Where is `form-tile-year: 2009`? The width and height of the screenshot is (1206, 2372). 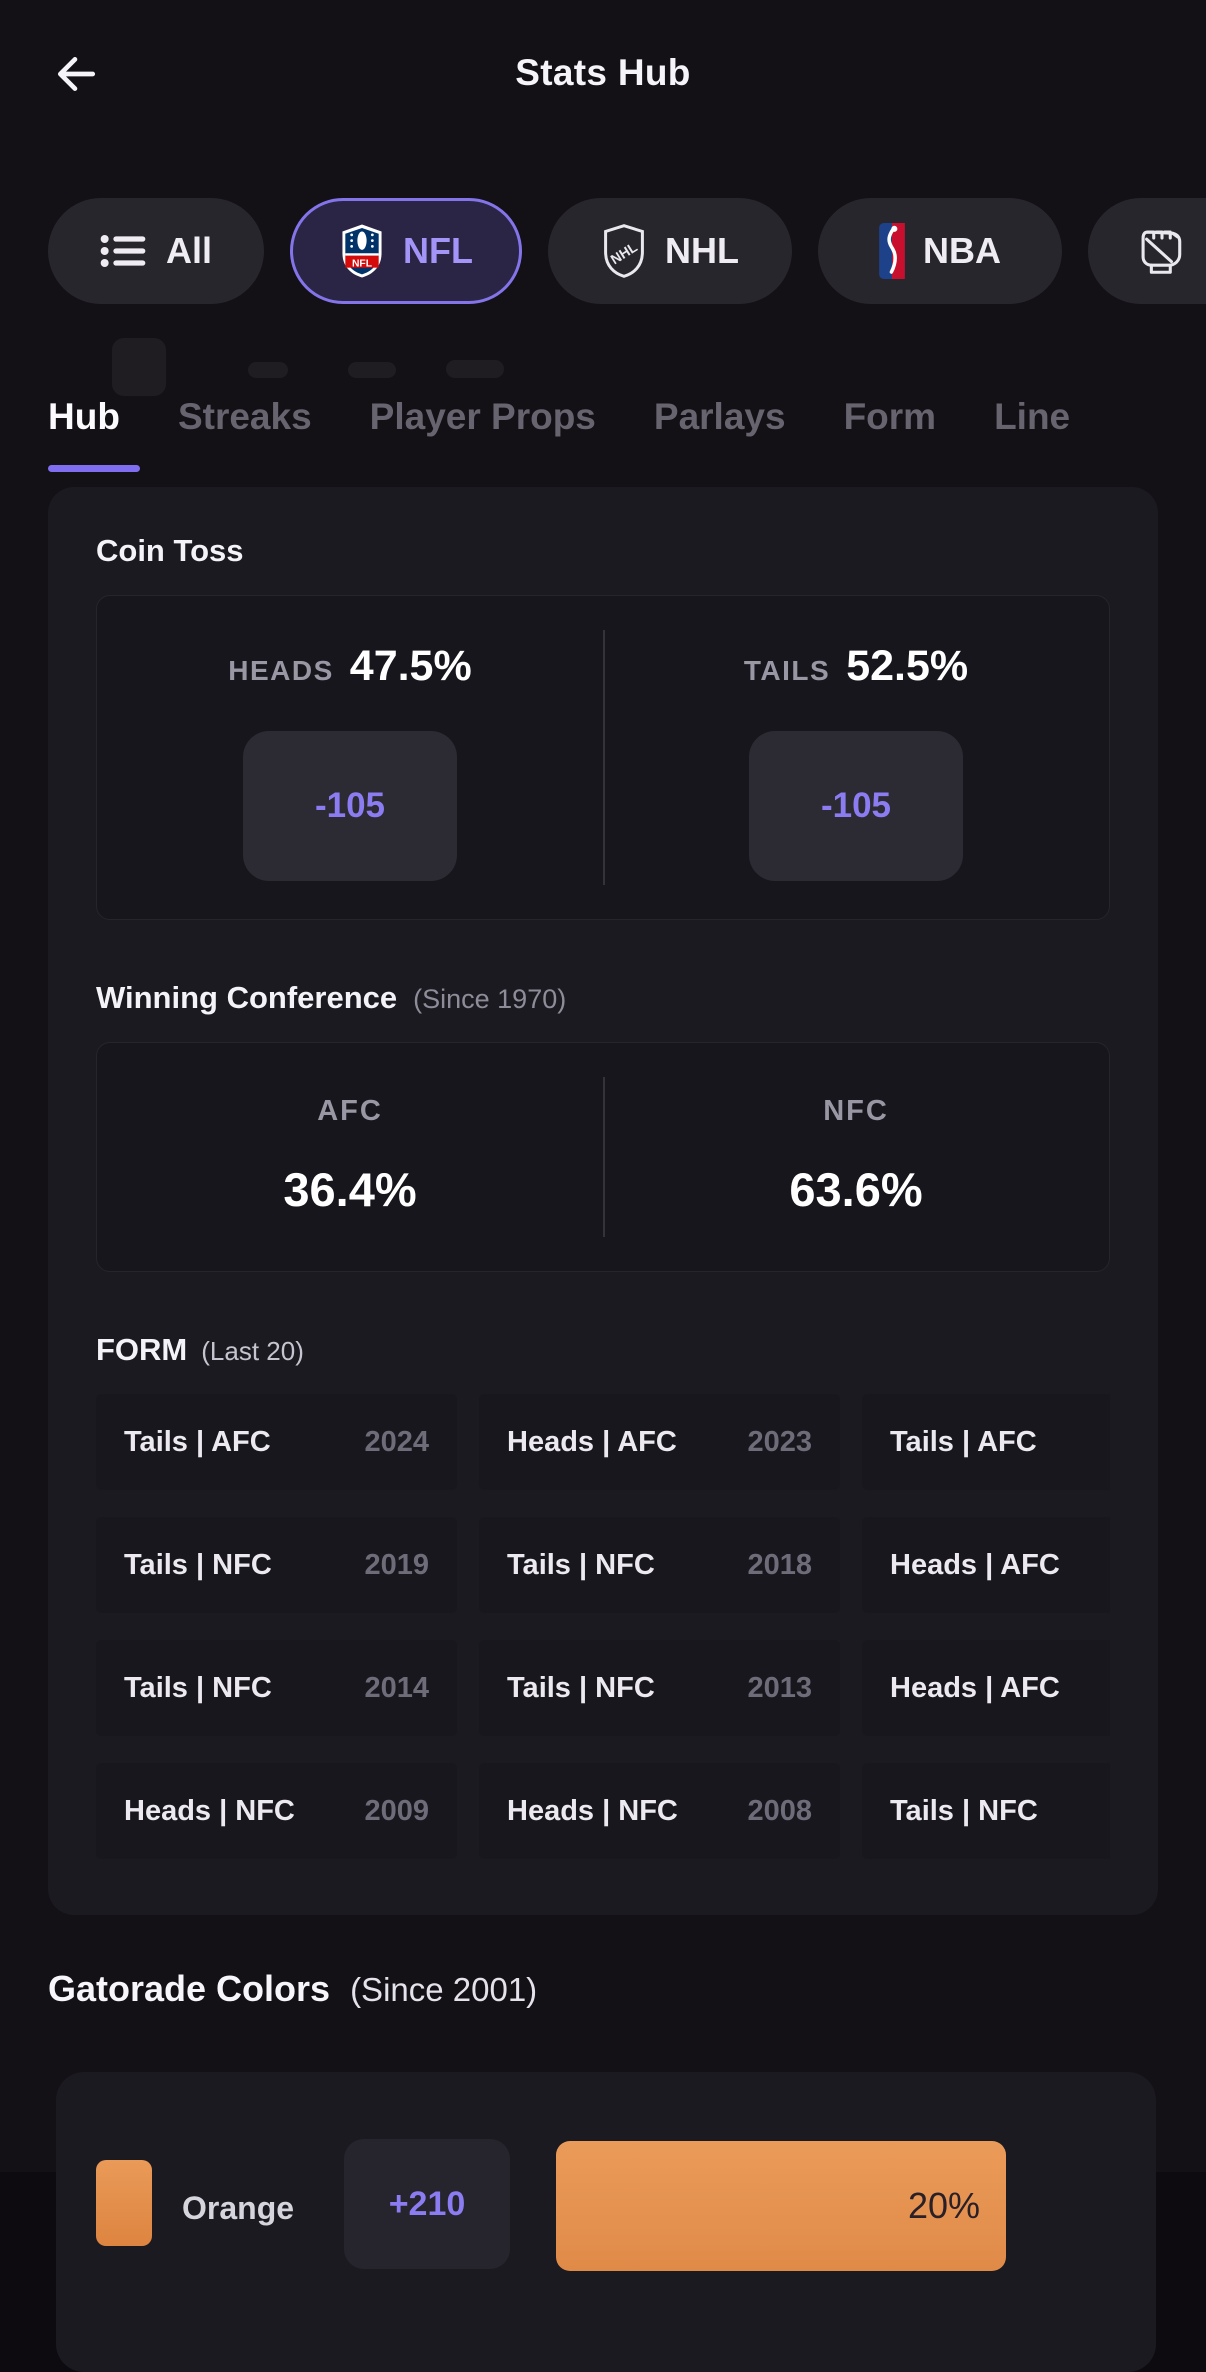
form-tile-year: 2009 is located at coordinates (396, 1811).